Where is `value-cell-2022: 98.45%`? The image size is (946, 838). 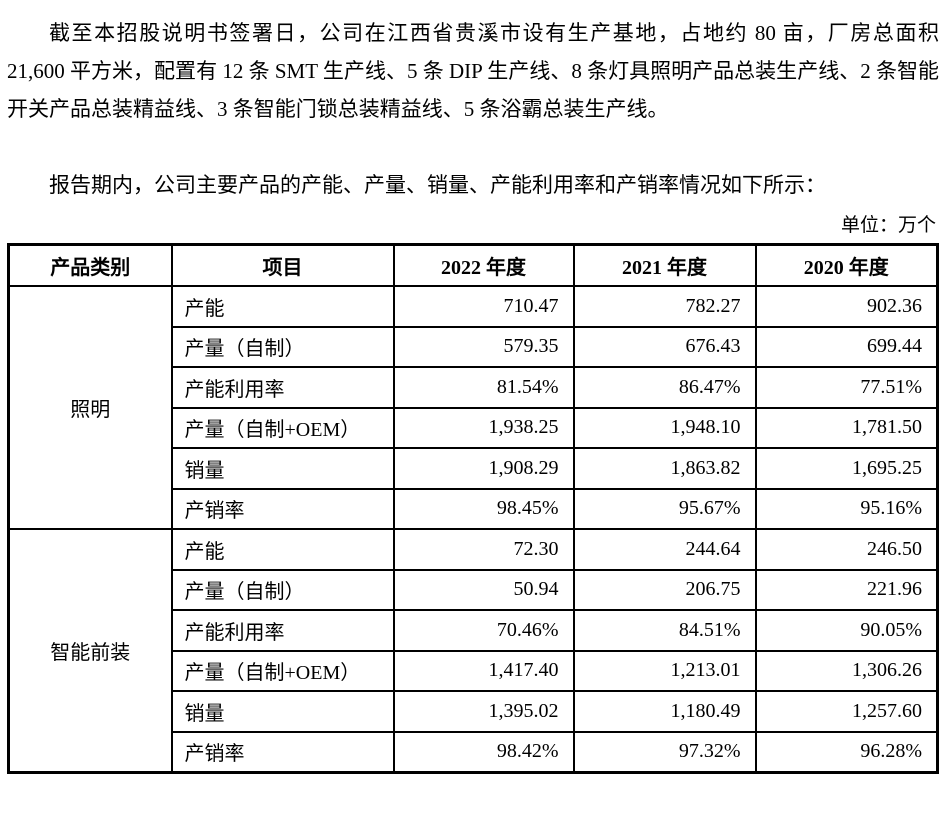 value-cell-2022: 98.45% is located at coordinates (483, 508).